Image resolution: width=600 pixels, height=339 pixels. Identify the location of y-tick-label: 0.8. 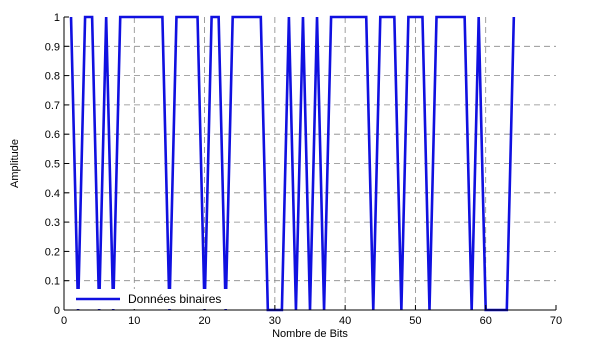
(52, 77).